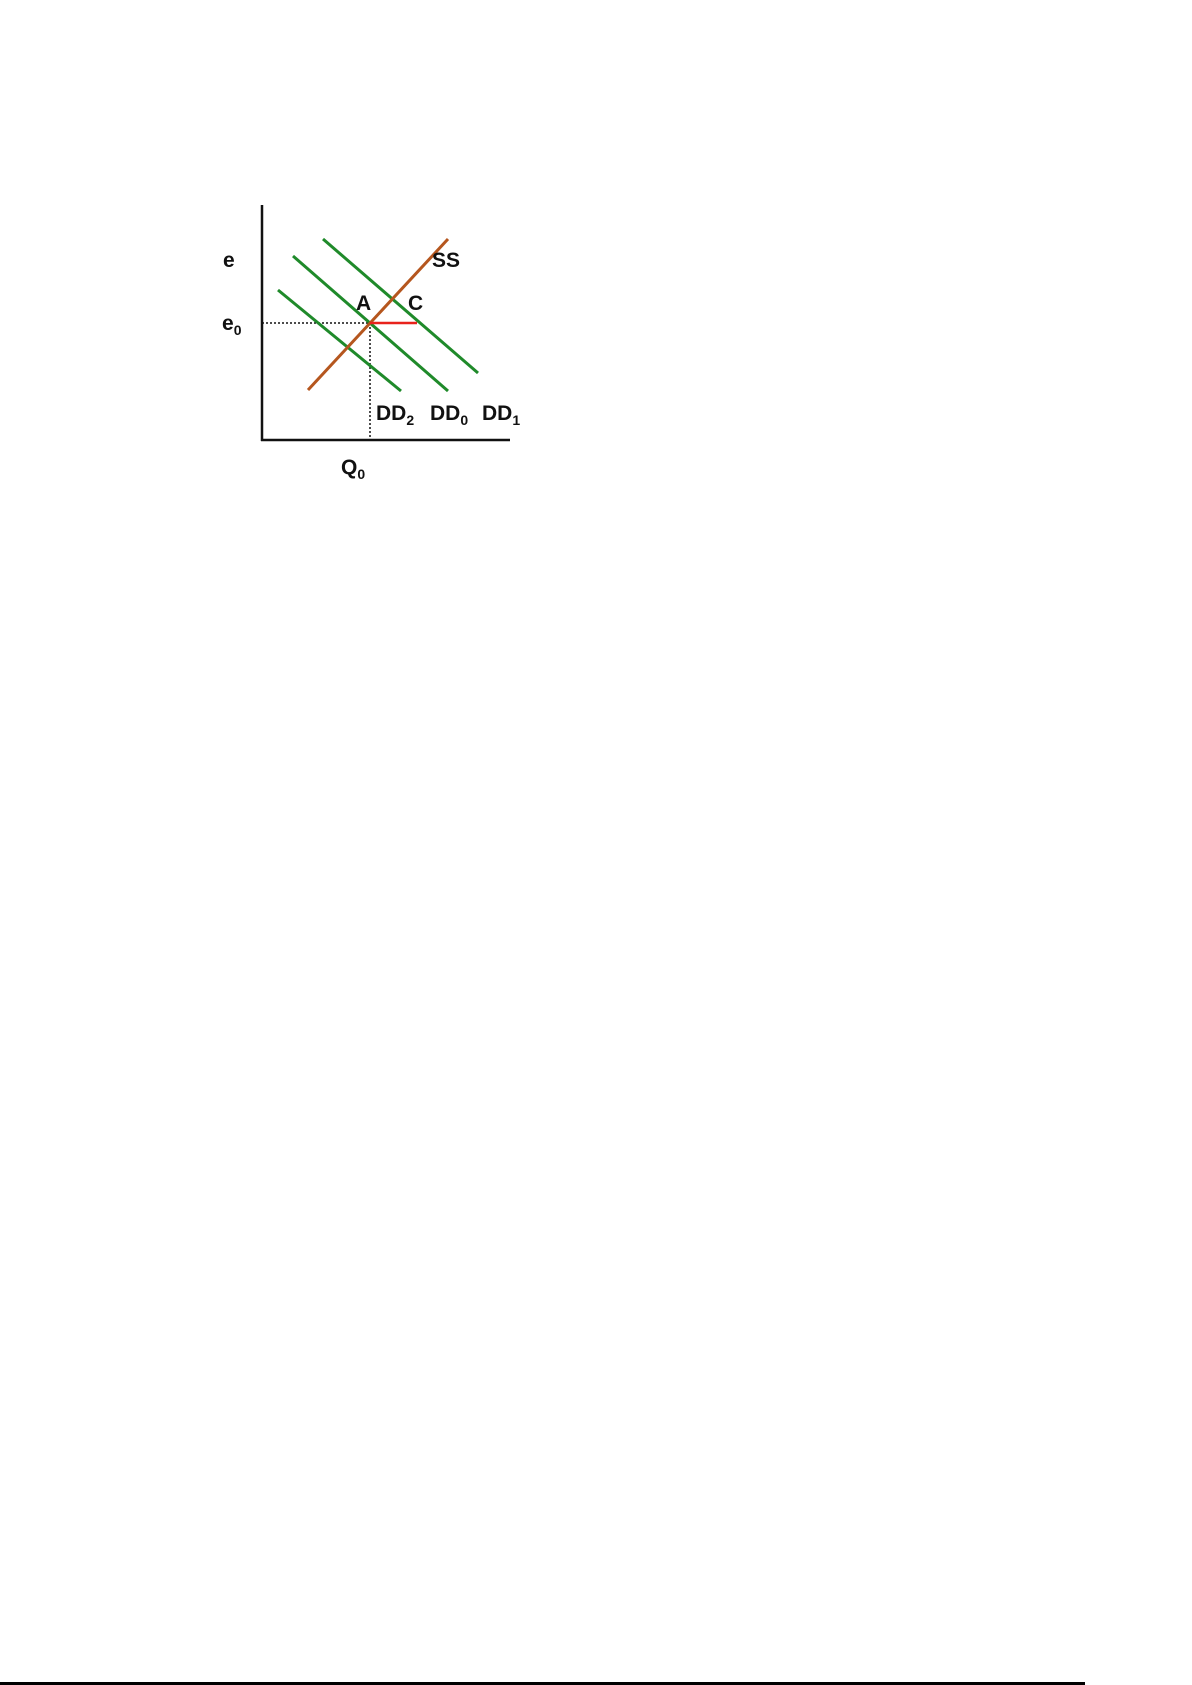 The width and height of the screenshot is (1192, 1685). What do you see at coordinates (501, 415) in the screenshot?
I see `dd1-label: DD1` at bounding box center [501, 415].